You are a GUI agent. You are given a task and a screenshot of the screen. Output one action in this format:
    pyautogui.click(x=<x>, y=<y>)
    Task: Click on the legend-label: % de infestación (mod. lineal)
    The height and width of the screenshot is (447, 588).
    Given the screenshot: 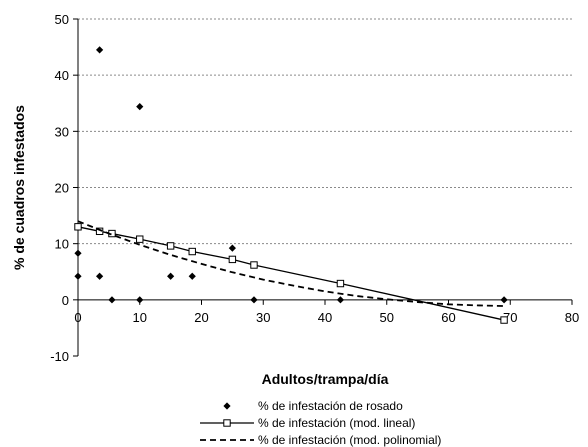 What is the action you would take?
    pyautogui.click(x=336, y=423)
    